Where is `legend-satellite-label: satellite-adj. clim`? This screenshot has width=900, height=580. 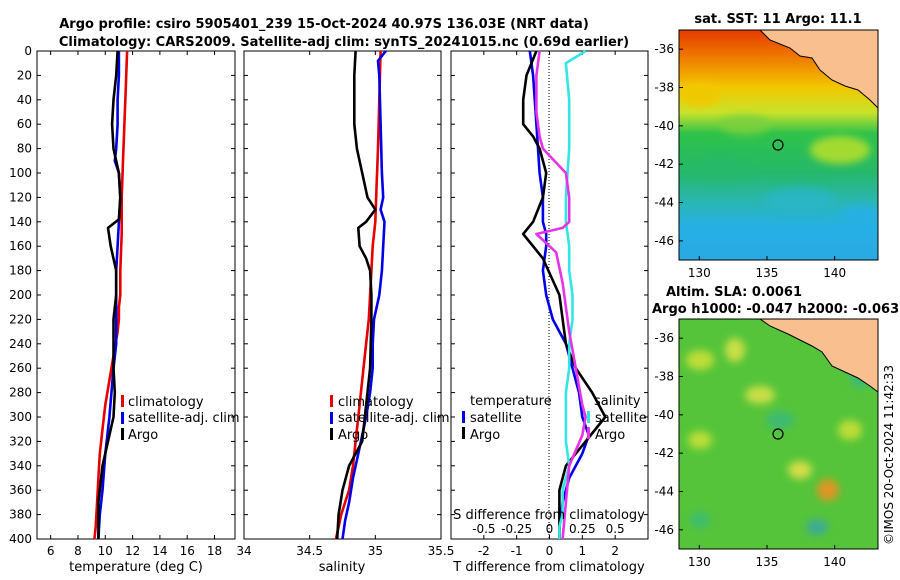 legend-satellite-label: satellite-adj. clim is located at coordinates (394, 418).